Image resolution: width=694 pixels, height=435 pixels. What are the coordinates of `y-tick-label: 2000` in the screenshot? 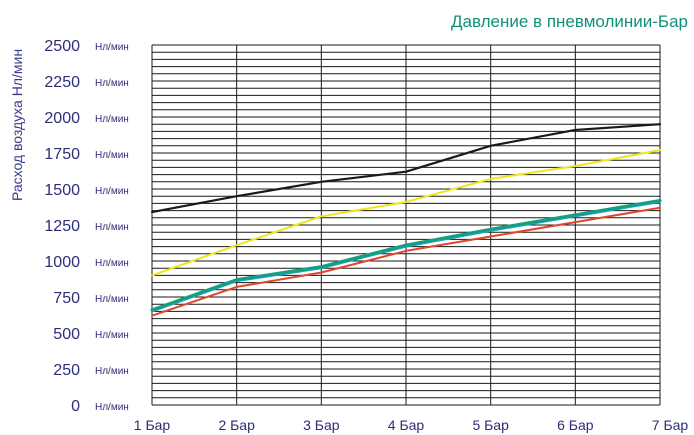 It's located at (62, 118).